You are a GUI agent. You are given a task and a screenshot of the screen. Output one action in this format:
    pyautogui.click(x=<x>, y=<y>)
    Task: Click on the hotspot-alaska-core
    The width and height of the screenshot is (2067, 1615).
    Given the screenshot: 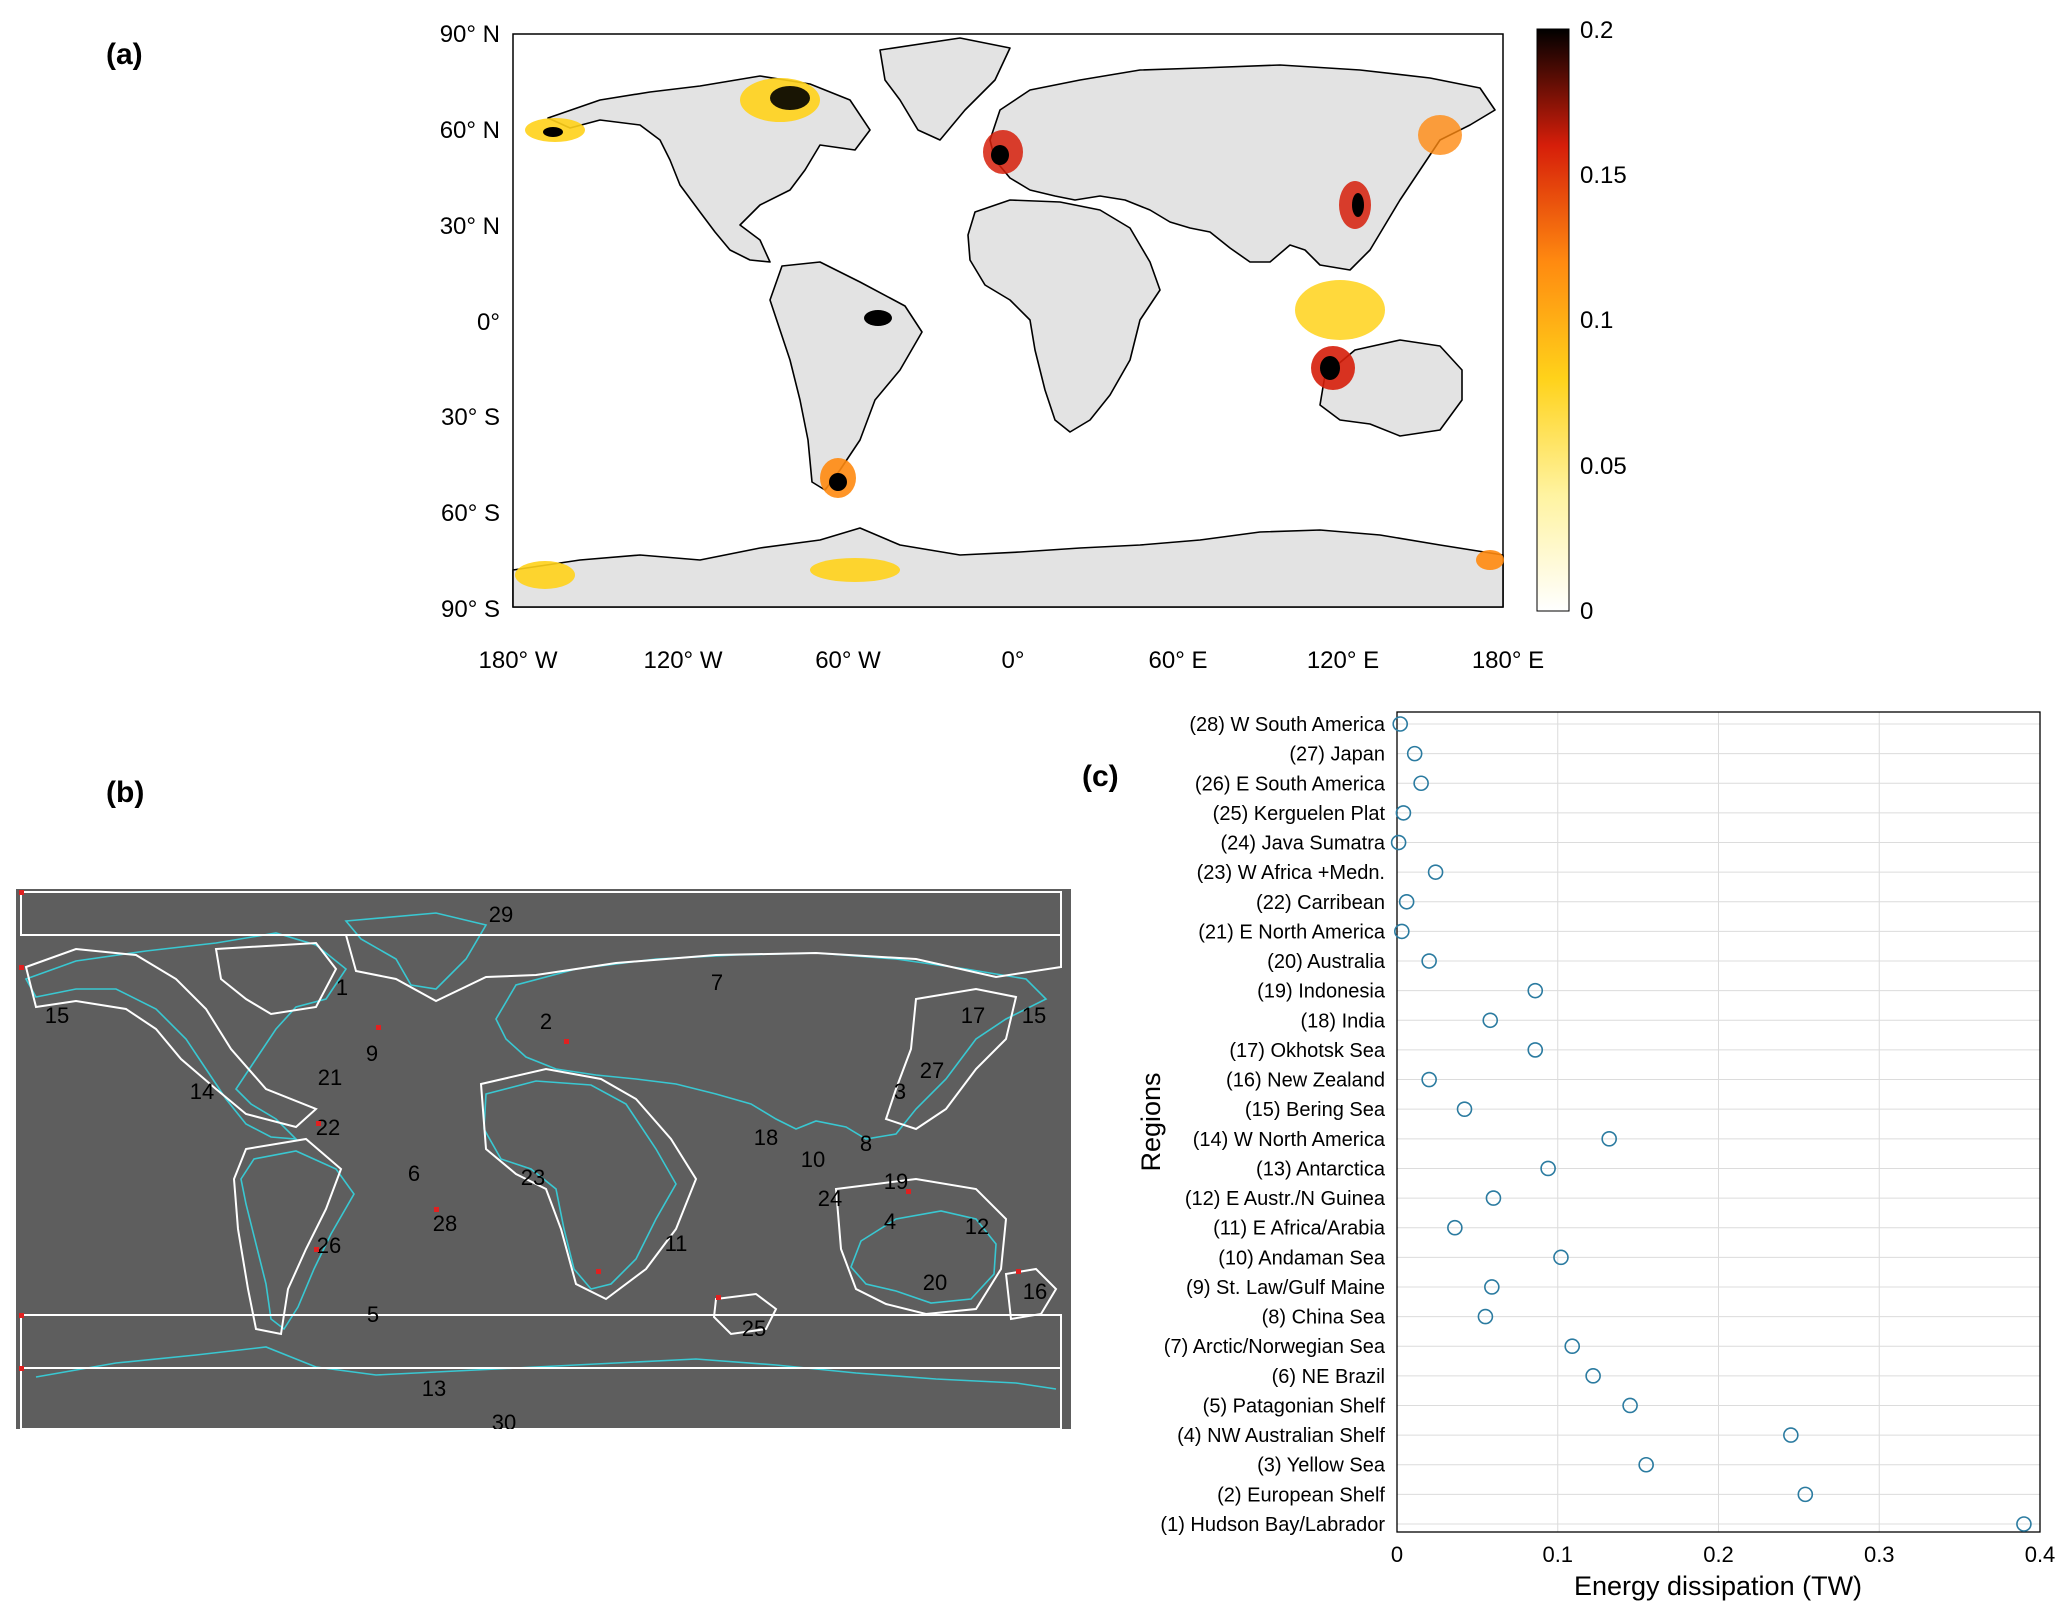 What is the action you would take?
    pyautogui.click(x=553, y=132)
    